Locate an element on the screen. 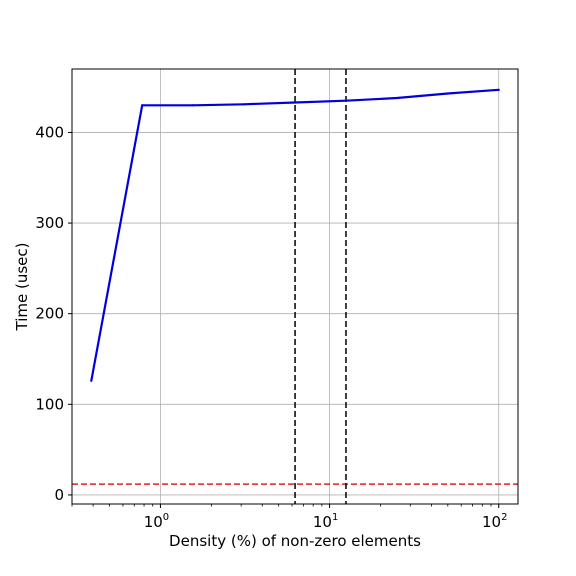  y-axis-label: Time (usec) is located at coordinates (22, 287).